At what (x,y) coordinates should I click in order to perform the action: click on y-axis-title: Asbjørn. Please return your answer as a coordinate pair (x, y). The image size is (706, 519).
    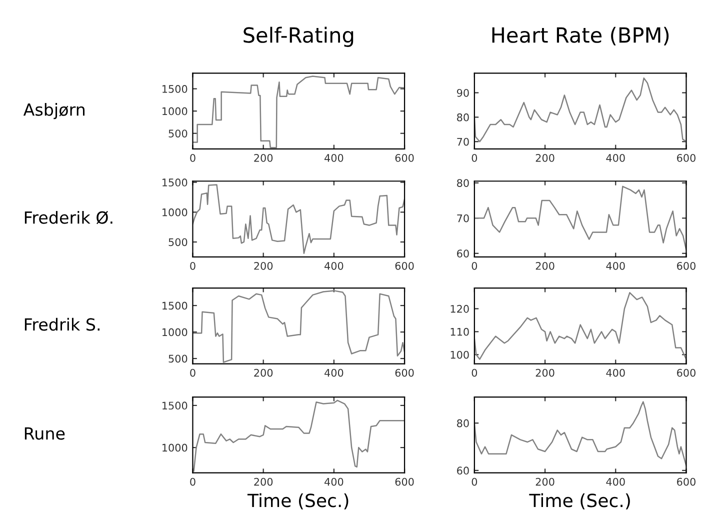
    Looking at the image, I should click on (53, 111).